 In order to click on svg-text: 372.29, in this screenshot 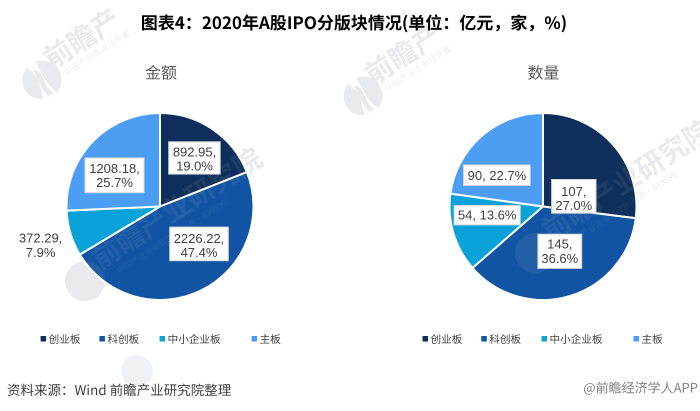, I will do `click(40, 238)`.